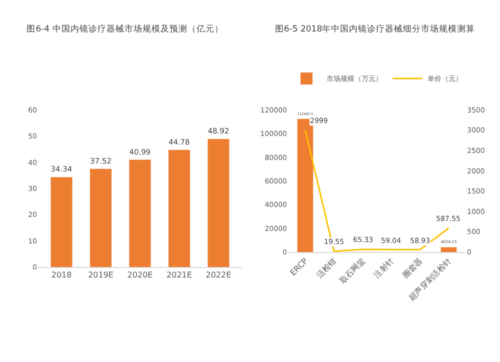  What do you see at coordinates (219, 131) in the screenshot?
I see `data-label: 48.92` at bounding box center [219, 131].